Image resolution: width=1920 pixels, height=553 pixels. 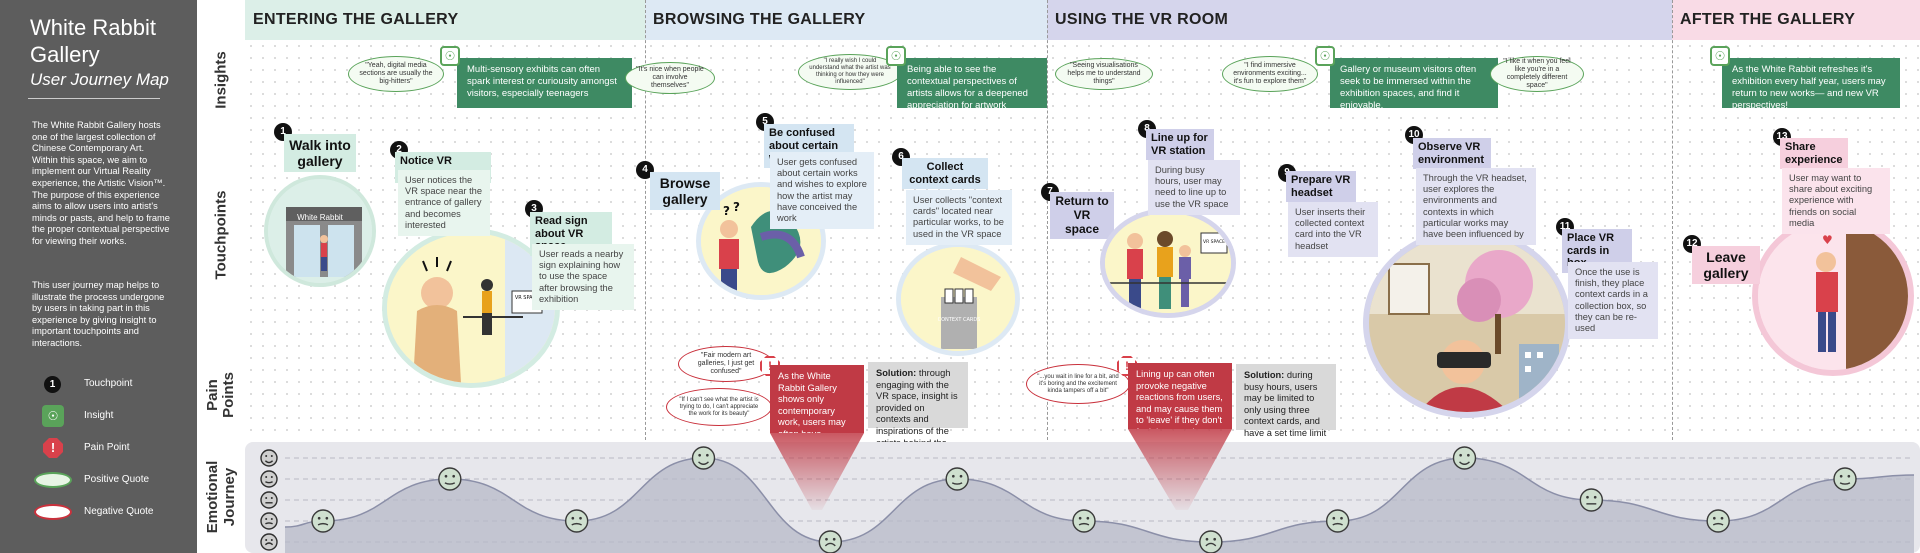 I want to click on touchpoint-title: Line up for VR station, so click(x=1180, y=145).